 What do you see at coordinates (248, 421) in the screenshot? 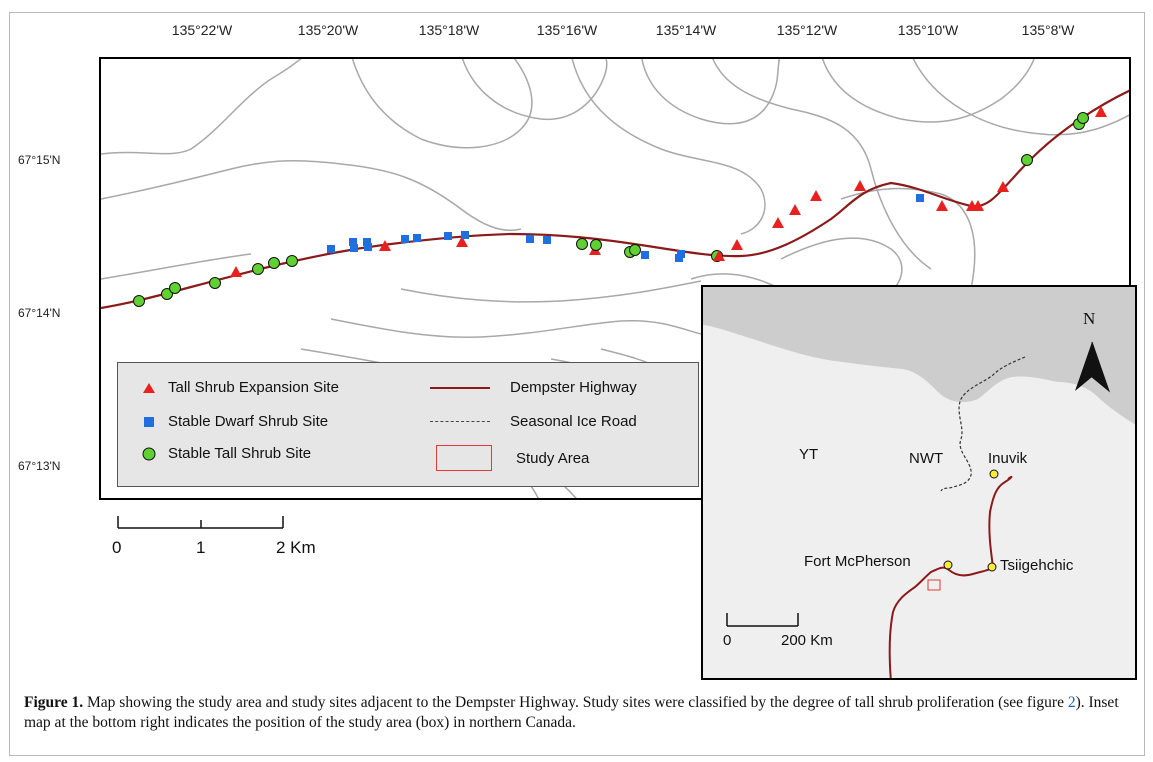
I see `legend-label-stable-dwarf: Stable Dwarf Shrub Site` at bounding box center [248, 421].